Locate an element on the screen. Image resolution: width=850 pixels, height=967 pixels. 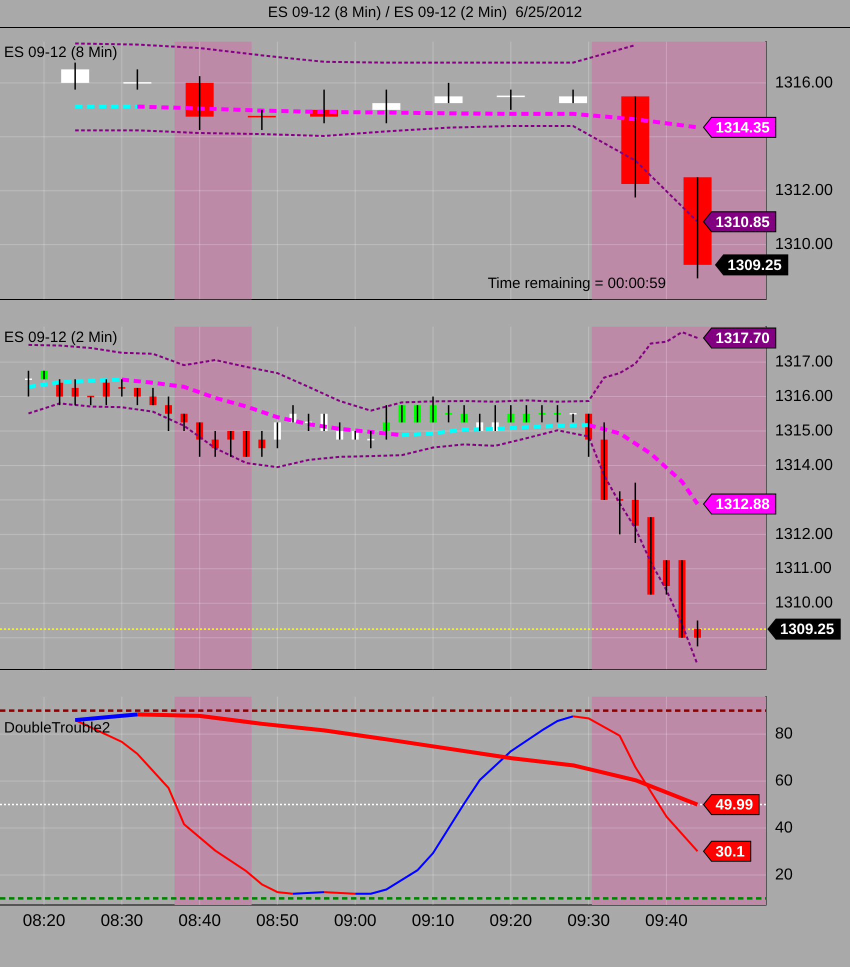
x-tick-label: 08:30 is located at coordinates (122, 920).